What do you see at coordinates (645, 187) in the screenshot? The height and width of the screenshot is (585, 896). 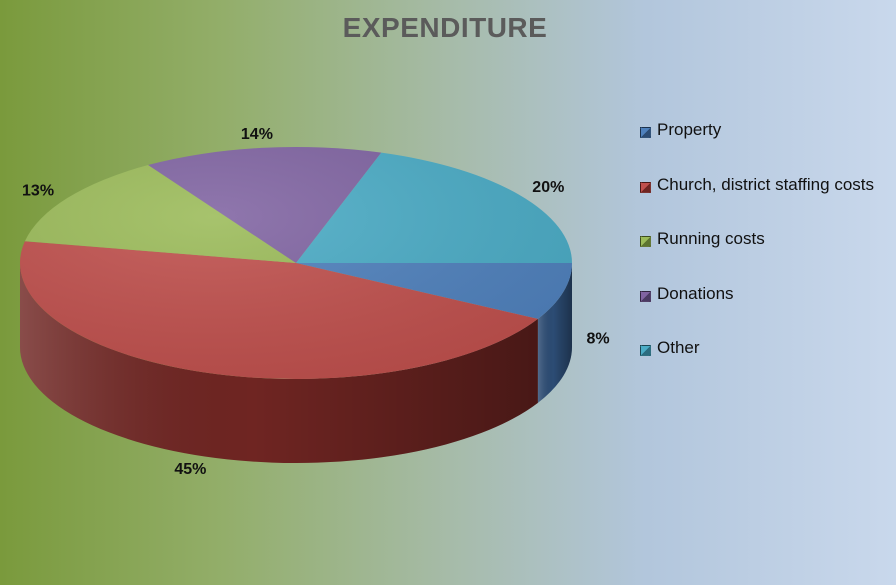 I see `legend-swatch-church-district-staffing-costs` at bounding box center [645, 187].